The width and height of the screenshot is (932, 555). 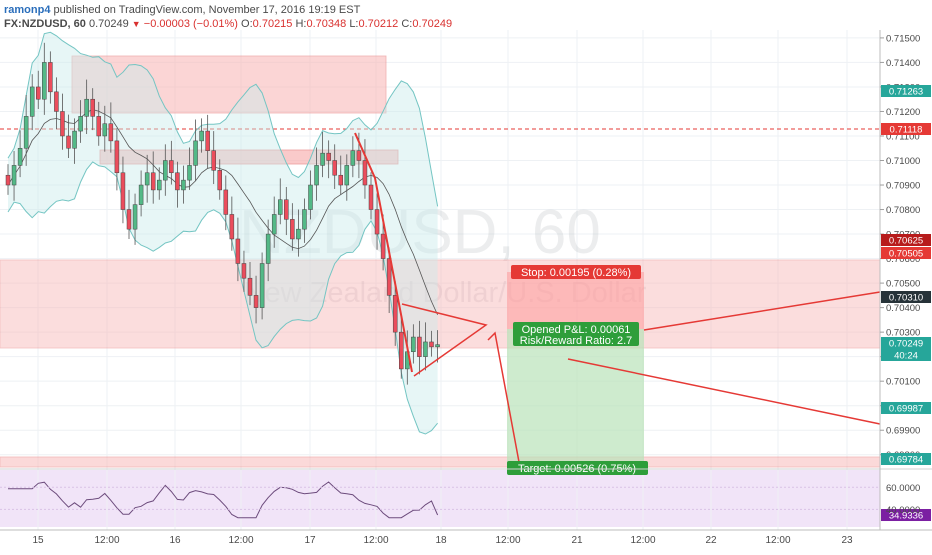 What do you see at coordinates (575, 397) in the screenshot?
I see `target-zone` at bounding box center [575, 397].